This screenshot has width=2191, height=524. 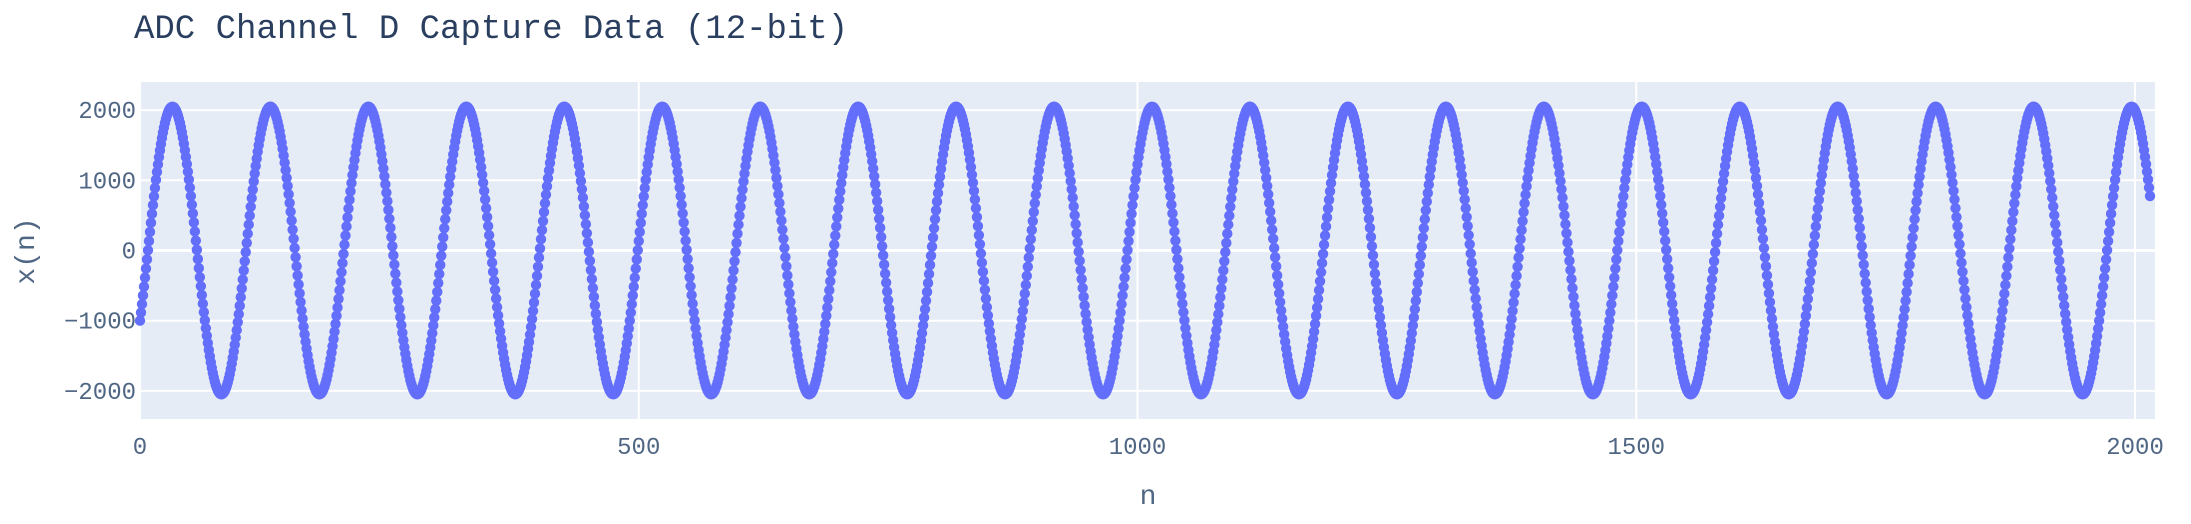 I want to click on x-tick-label: 2000, so click(x=2135, y=448).